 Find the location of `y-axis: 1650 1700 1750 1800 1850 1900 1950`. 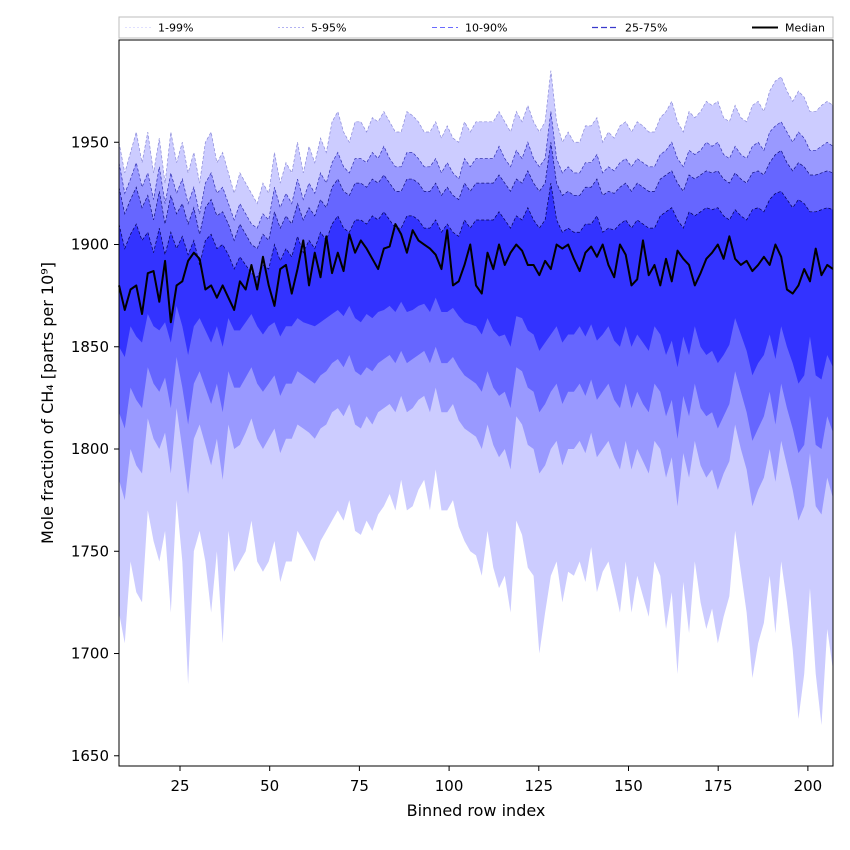

y-axis: 1650 1700 1750 1800 1850 1900 1950 is located at coordinates (95, 449).